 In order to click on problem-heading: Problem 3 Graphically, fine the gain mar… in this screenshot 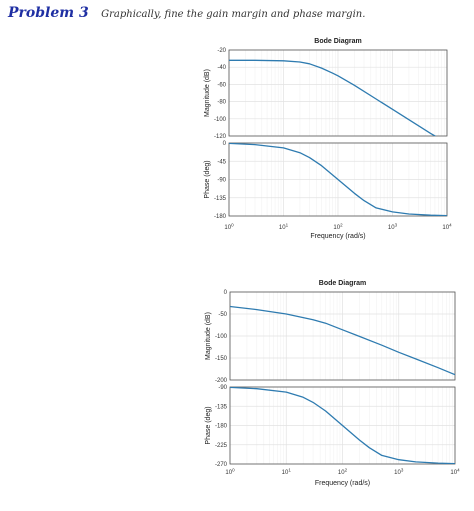, I will do `click(186, 13)`.